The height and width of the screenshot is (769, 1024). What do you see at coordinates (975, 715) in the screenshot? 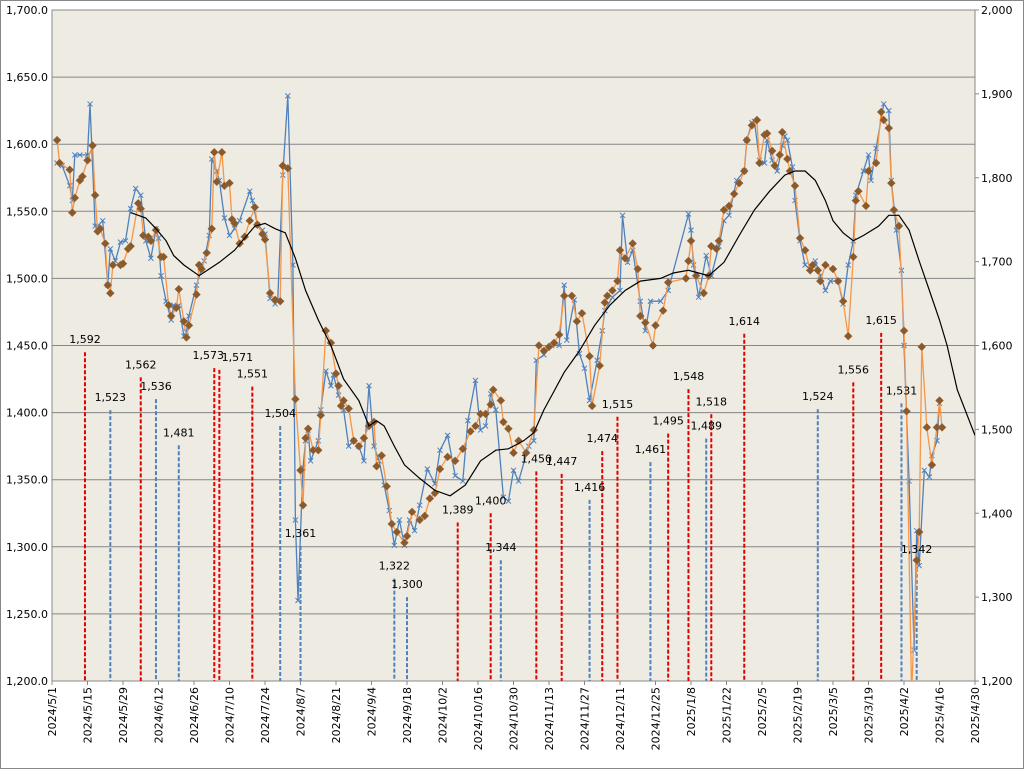
I see `x-tick-label: 2025/4/30` at bounding box center [975, 715].